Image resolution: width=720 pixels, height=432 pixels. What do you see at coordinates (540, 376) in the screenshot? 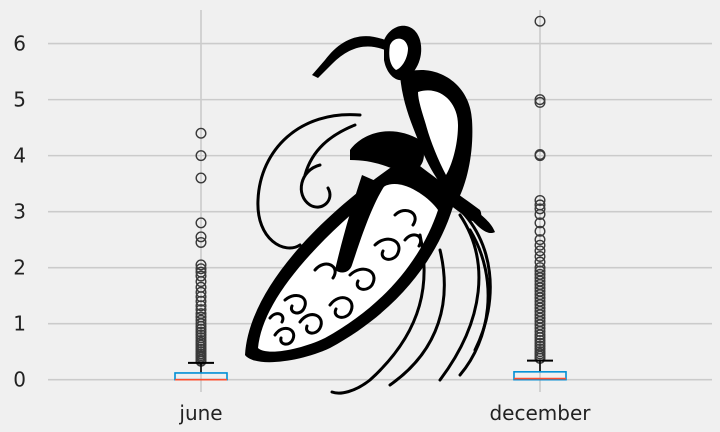
I see `box-iqr` at bounding box center [540, 376].